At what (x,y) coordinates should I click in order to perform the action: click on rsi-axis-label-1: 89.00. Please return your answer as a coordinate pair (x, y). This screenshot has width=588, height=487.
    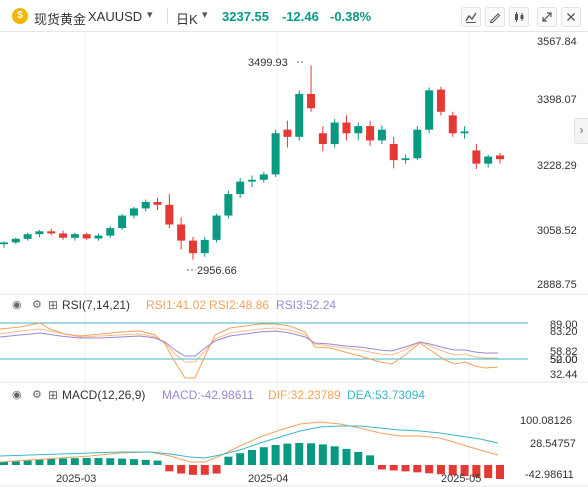
    Looking at the image, I should click on (564, 325).